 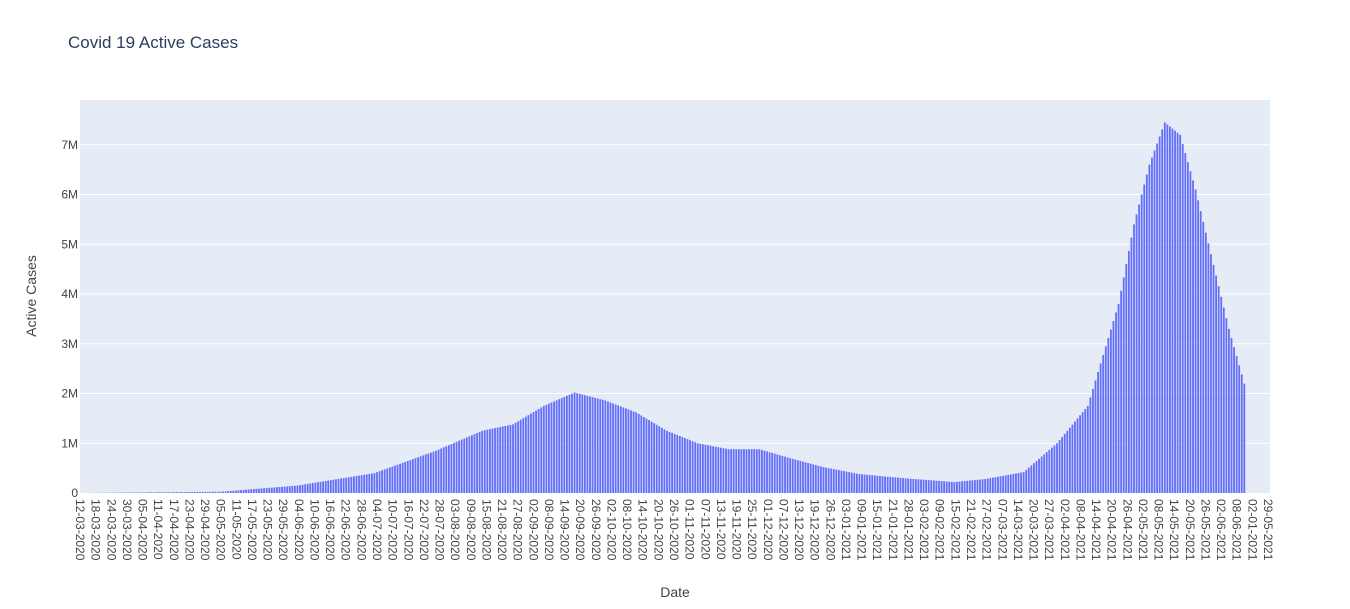 What do you see at coordinates (1159, 530) in the screenshot?
I see `x-tick-label: 08-05-2021` at bounding box center [1159, 530].